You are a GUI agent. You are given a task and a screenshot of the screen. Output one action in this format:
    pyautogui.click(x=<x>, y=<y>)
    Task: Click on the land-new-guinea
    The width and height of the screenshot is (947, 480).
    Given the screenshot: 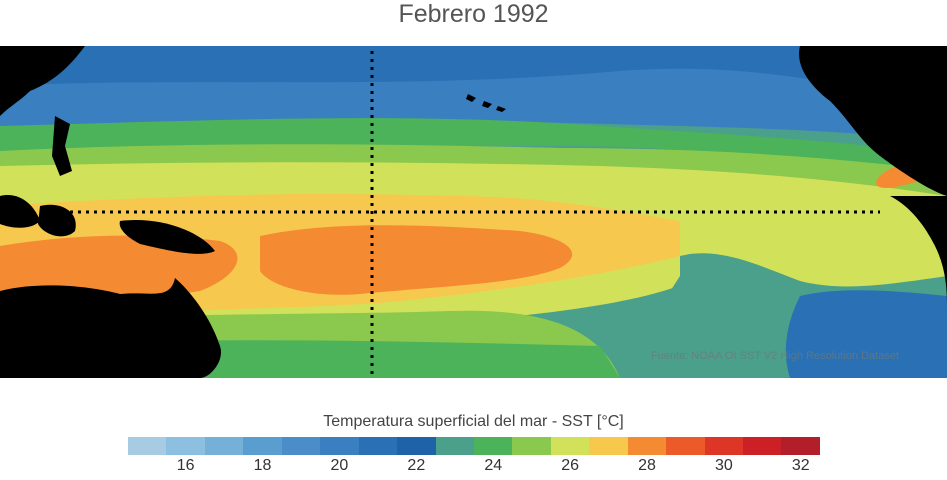 What is the action you would take?
    pyautogui.click(x=167, y=237)
    